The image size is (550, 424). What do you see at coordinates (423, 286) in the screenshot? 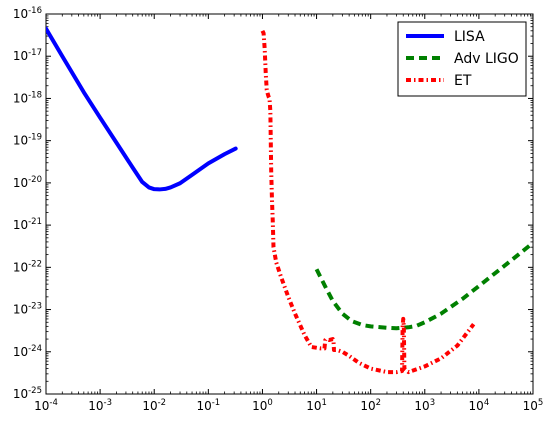
I see `series-line-adv-ligo` at bounding box center [423, 286].